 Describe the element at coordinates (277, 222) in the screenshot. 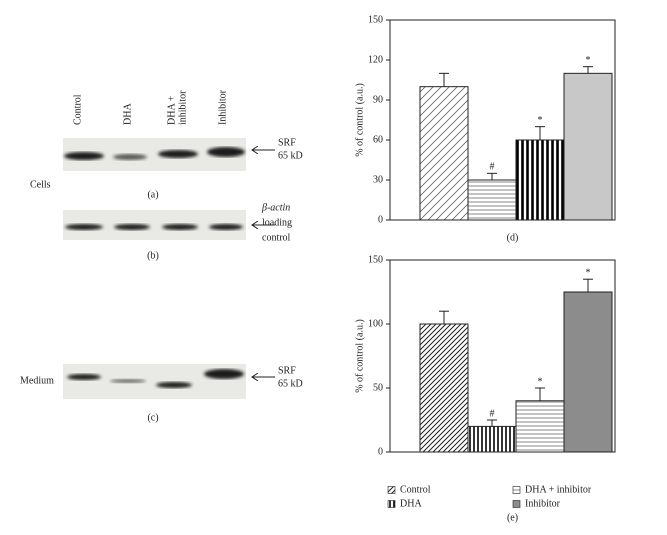

I see `marker-label: loading` at that location.